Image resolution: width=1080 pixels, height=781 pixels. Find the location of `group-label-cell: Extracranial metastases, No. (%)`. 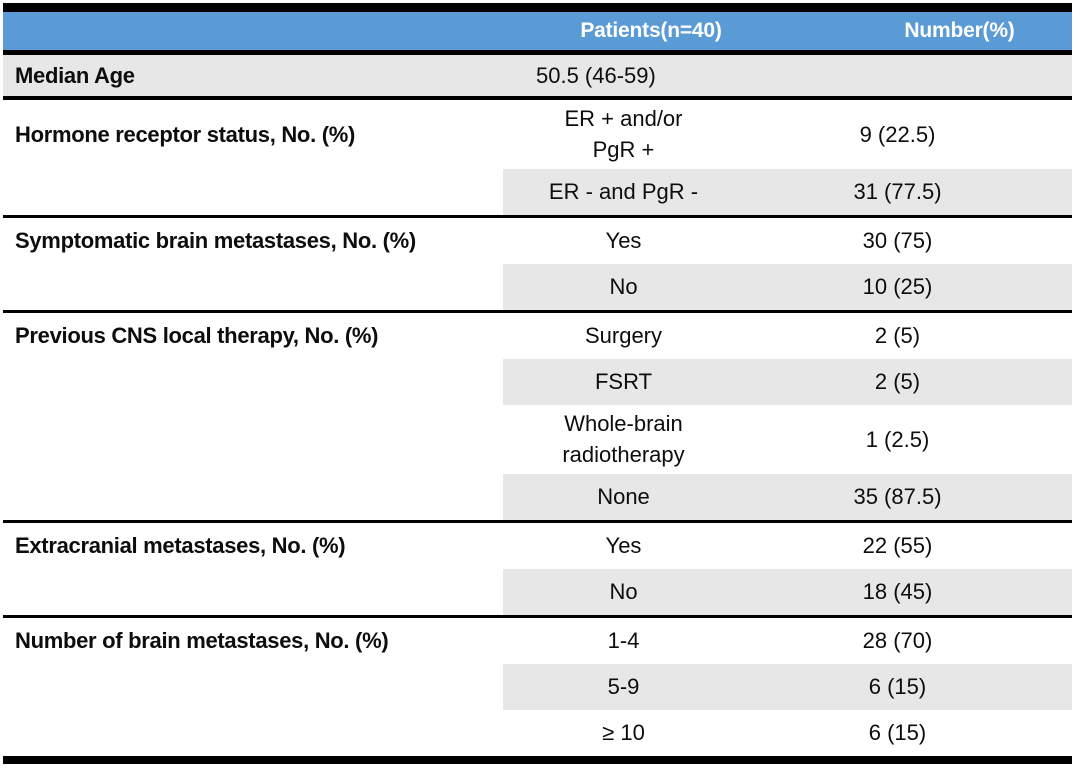

group-label-cell: Extracranial metastases, No. (%) is located at coordinates (253, 569).